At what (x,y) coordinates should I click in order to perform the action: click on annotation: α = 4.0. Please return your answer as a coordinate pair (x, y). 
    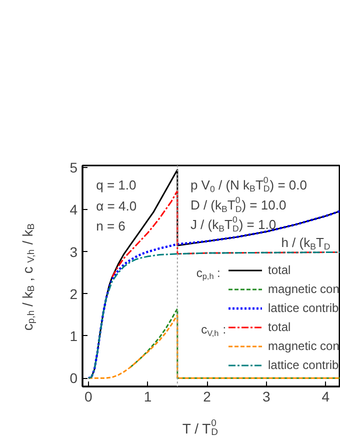
    Looking at the image, I should click on (116, 206).